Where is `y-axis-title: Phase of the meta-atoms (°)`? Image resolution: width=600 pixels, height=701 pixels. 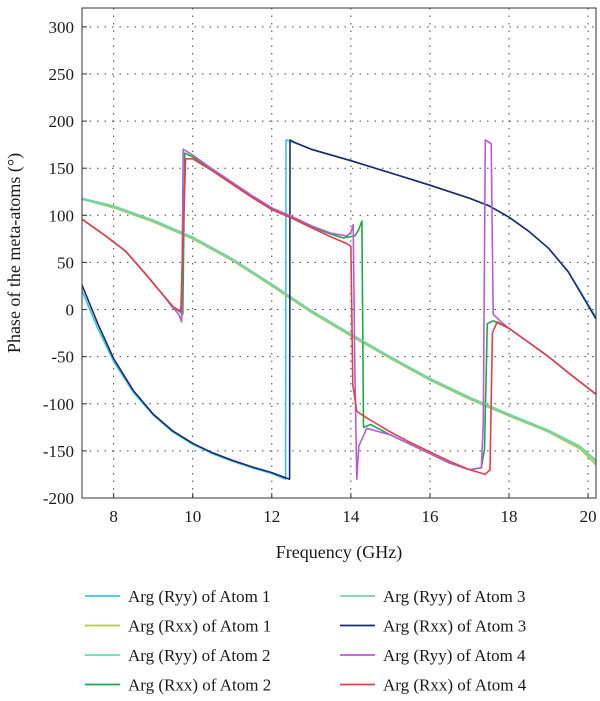
y-axis-title: Phase of the meta-atoms (°) is located at coordinates (14, 253).